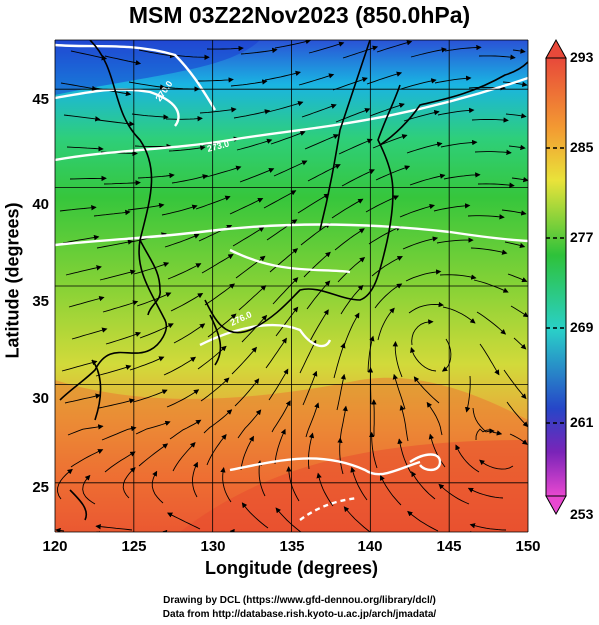  What do you see at coordinates (54, 546) in the screenshot?
I see `x-tick-label: 120` at bounding box center [54, 546].